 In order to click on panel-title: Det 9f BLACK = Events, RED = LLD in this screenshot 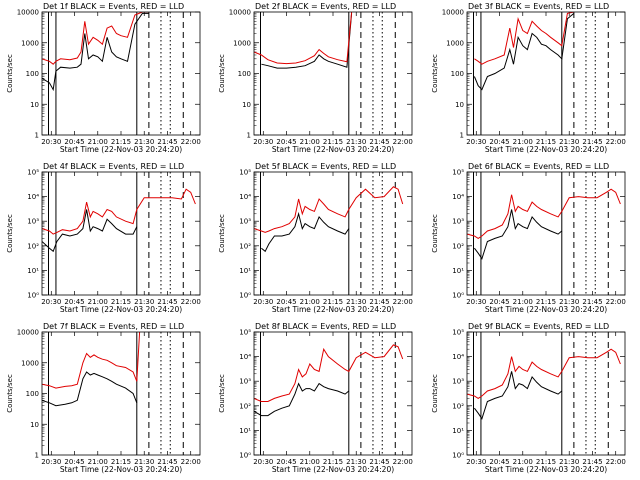, I will do `click(538, 326)`.